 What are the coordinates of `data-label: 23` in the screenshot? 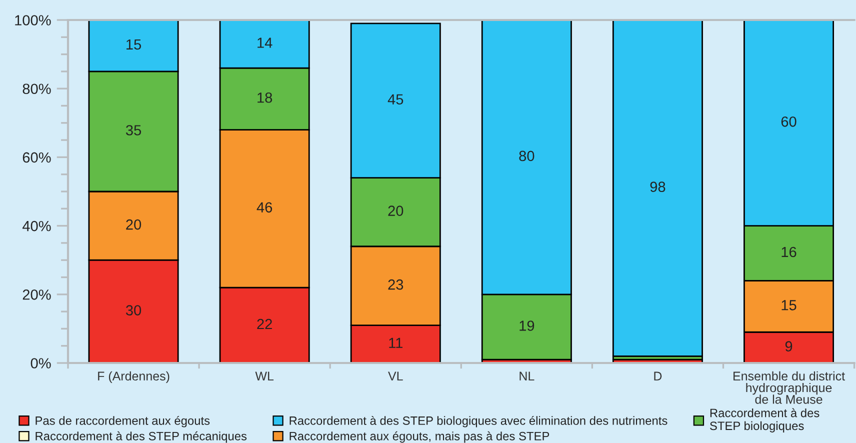 It's located at (396, 284).